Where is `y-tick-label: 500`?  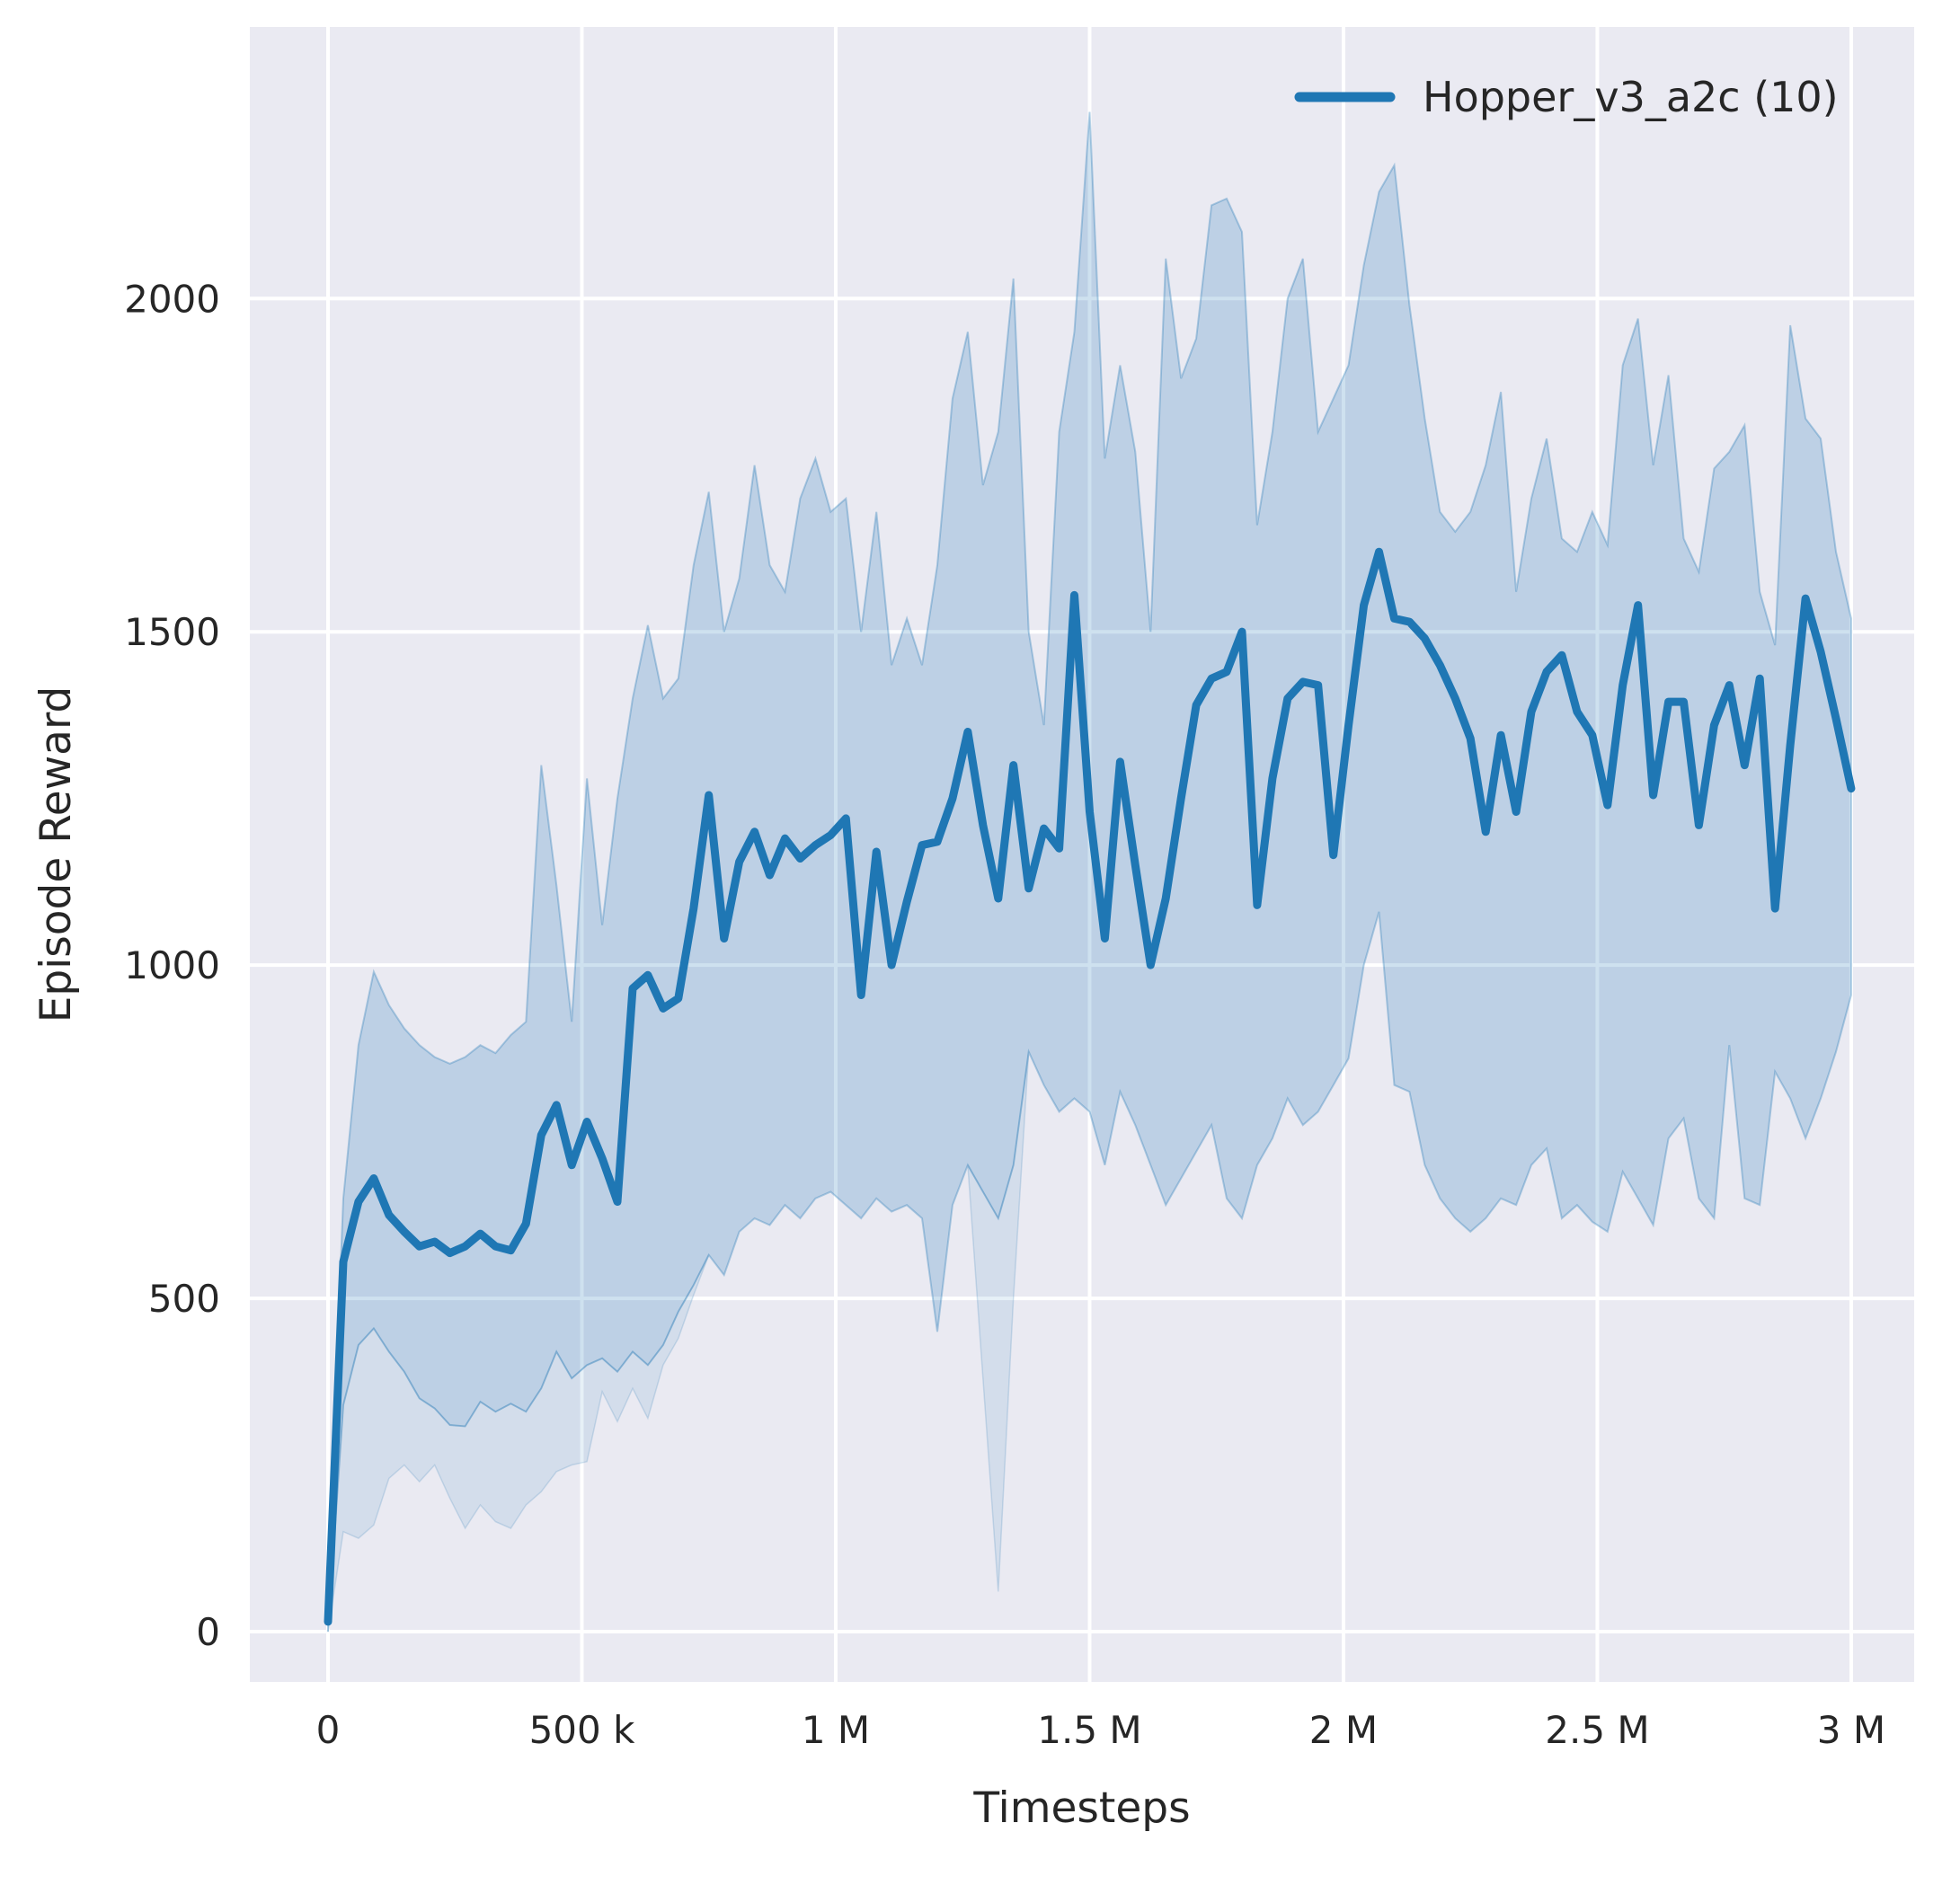 y-tick-label: 500 is located at coordinates (184, 1299).